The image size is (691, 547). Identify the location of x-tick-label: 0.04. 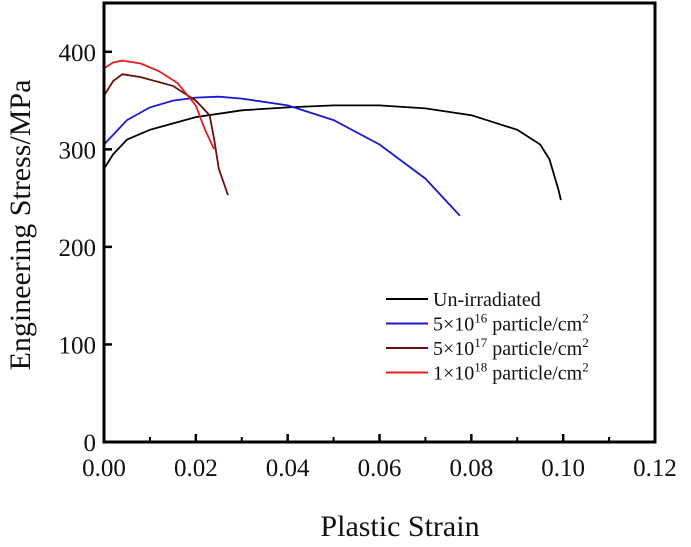
(288, 468).